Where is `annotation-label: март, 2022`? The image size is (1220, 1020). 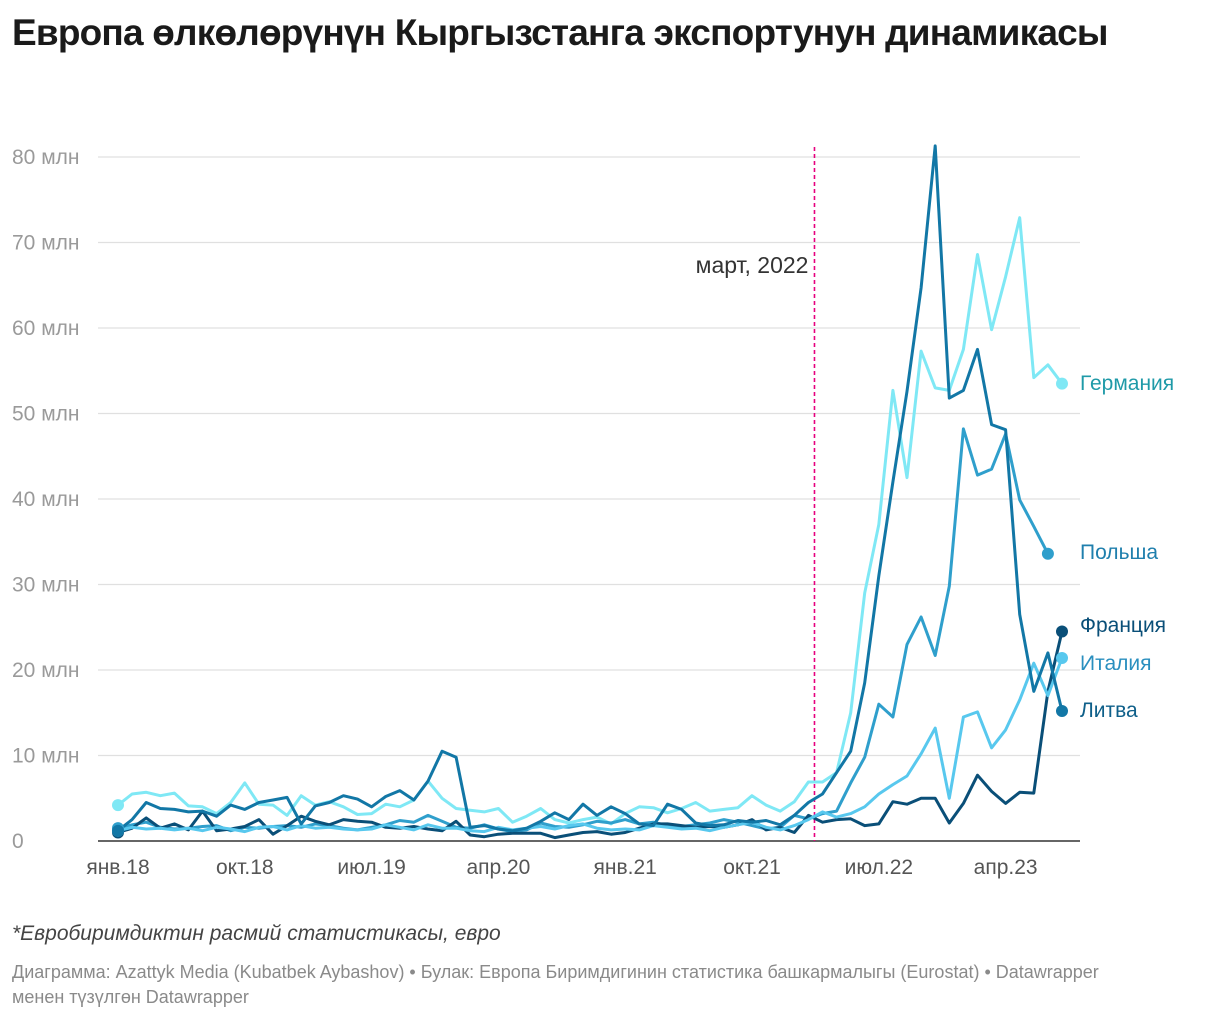
annotation-label: март, 2022 is located at coordinates (752, 265).